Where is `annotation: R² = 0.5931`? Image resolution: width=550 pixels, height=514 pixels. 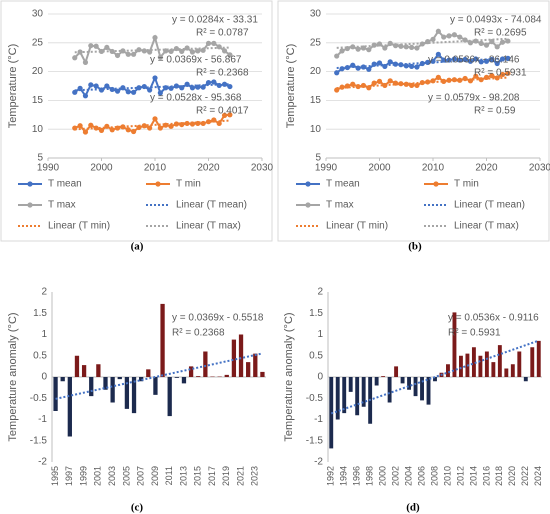 annotation: R² = 0.5931 is located at coordinates (474, 333).